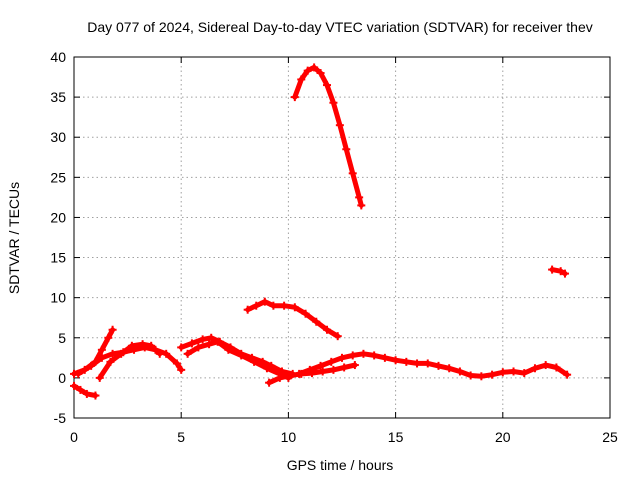 Image resolution: width=640 pixels, height=480 pixels. I want to click on y-tick-label: -5, so click(60, 418).